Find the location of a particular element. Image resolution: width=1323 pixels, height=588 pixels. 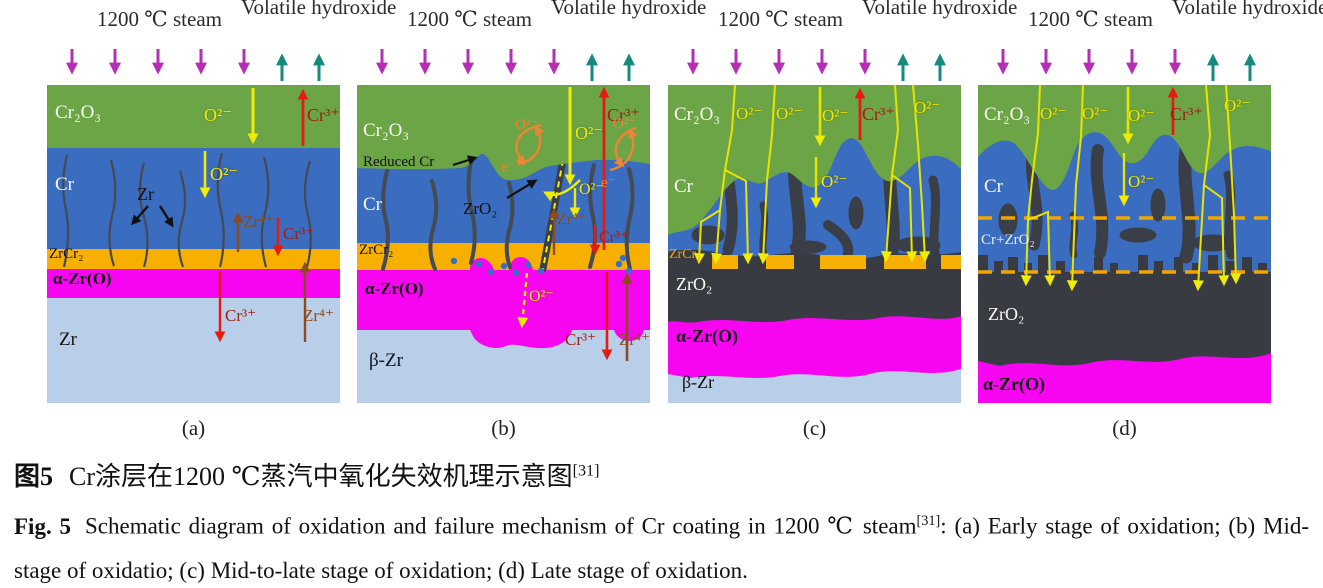

blue-dots is located at coordinates (541, 265).